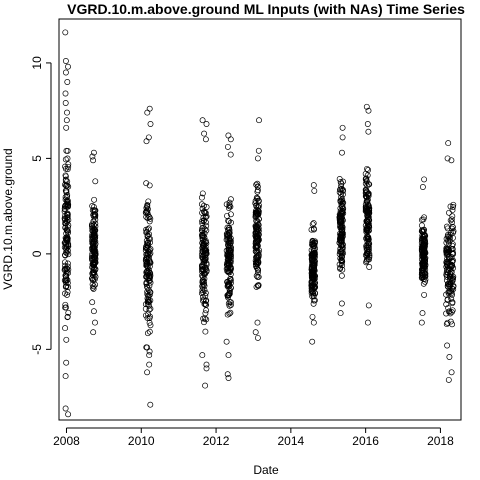 This screenshot has height=480, width=480. What do you see at coordinates (37, 158) in the screenshot?
I see `y-tick-label: 5` at bounding box center [37, 158].